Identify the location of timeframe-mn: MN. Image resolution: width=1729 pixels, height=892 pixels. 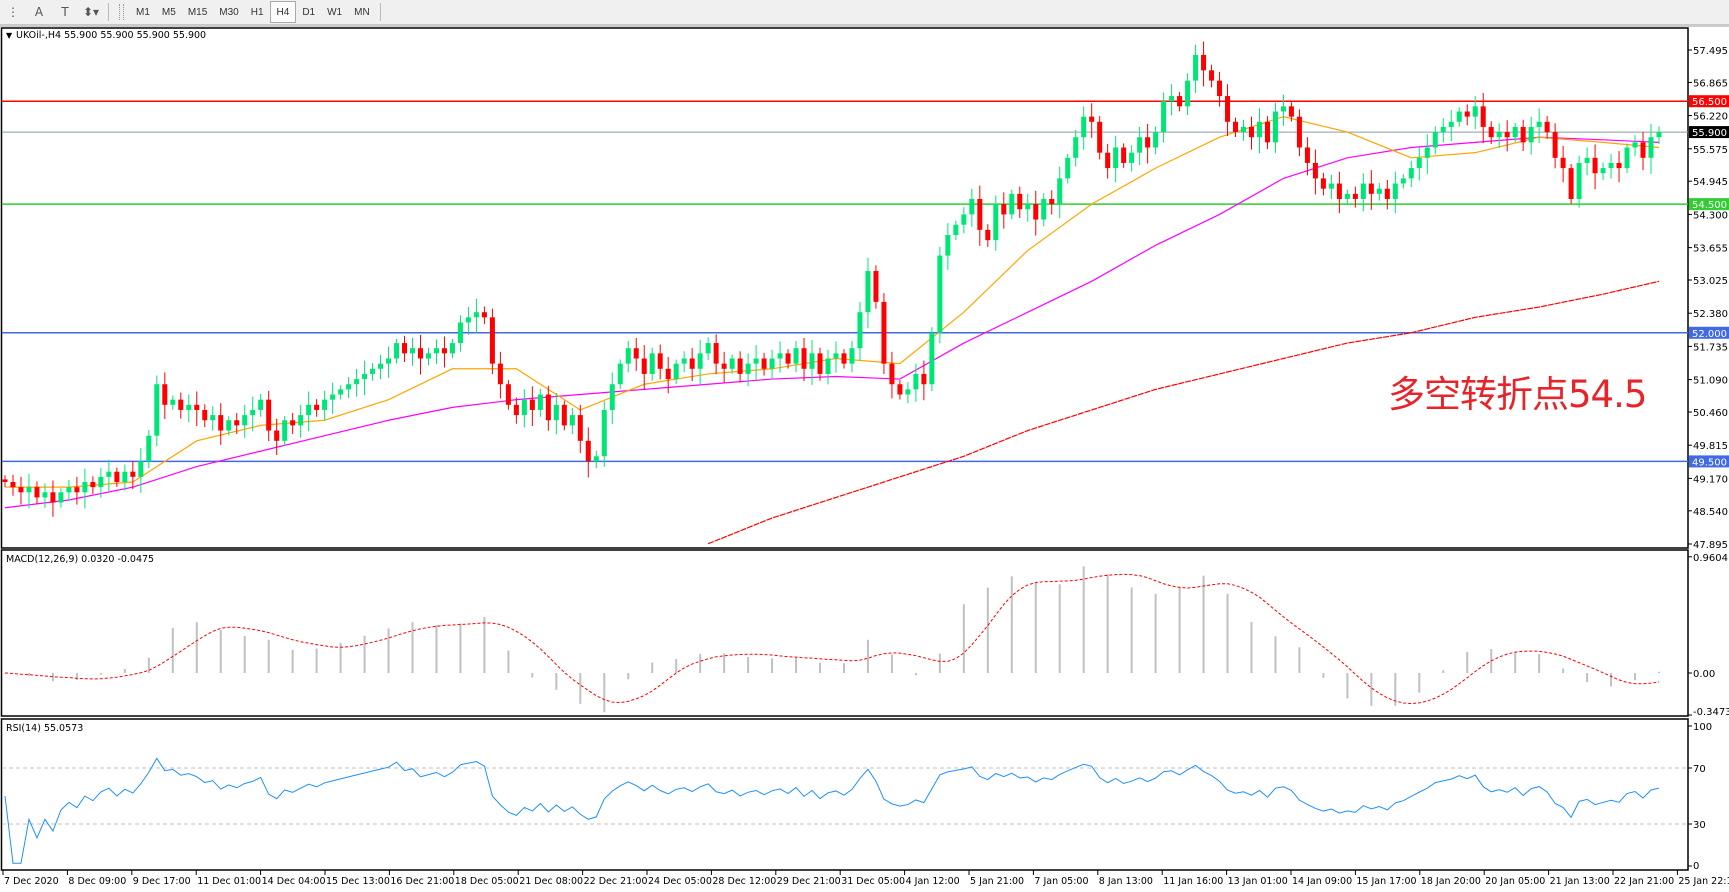
(362, 12).